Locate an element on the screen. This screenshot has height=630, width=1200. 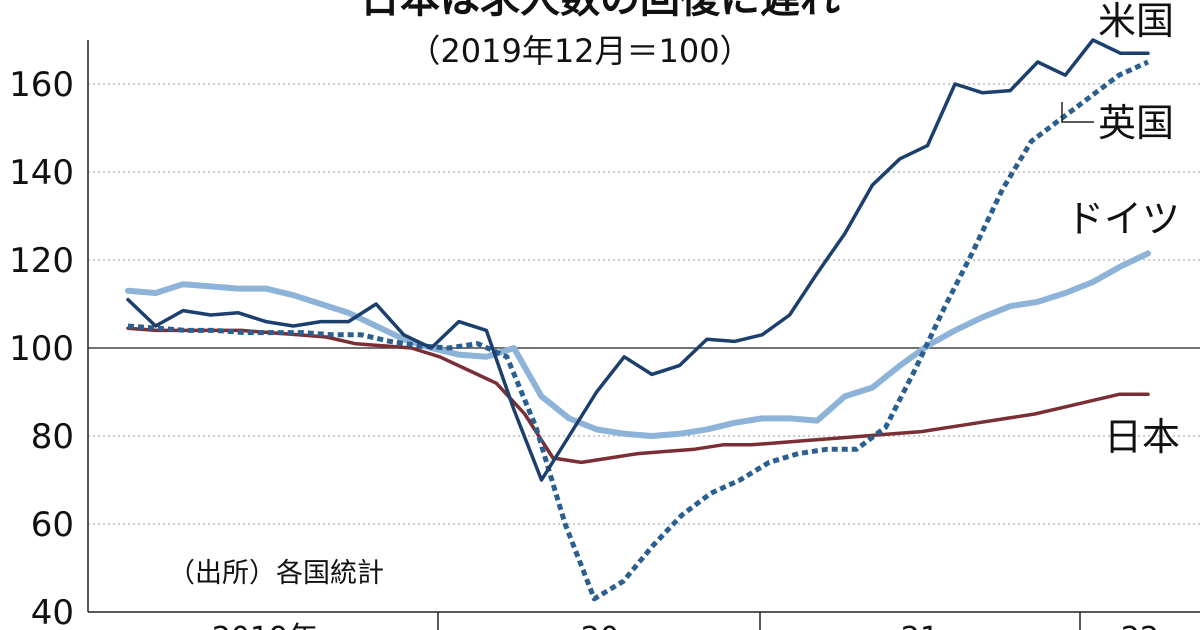
series-label: 米国 is located at coordinates (1136, 21).